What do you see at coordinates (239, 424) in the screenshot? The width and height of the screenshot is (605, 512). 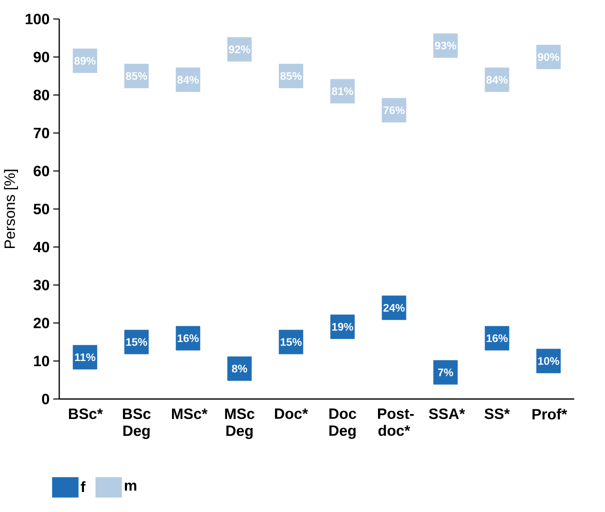 I see `x-tick-label: MSc Deg` at bounding box center [239, 424].